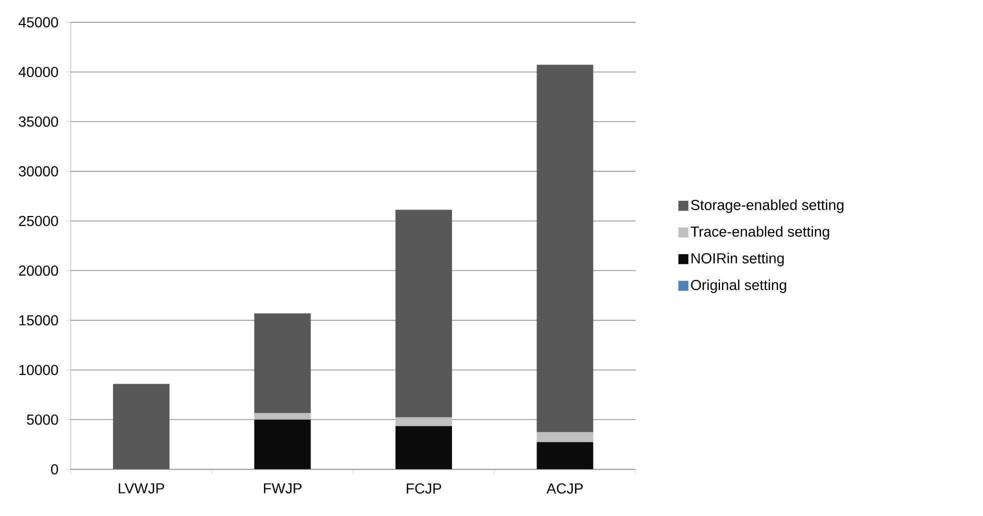 The width and height of the screenshot is (983, 516). What do you see at coordinates (38, 221) in the screenshot?
I see `y-tick-label: 25000` at bounding box center [38, 221].